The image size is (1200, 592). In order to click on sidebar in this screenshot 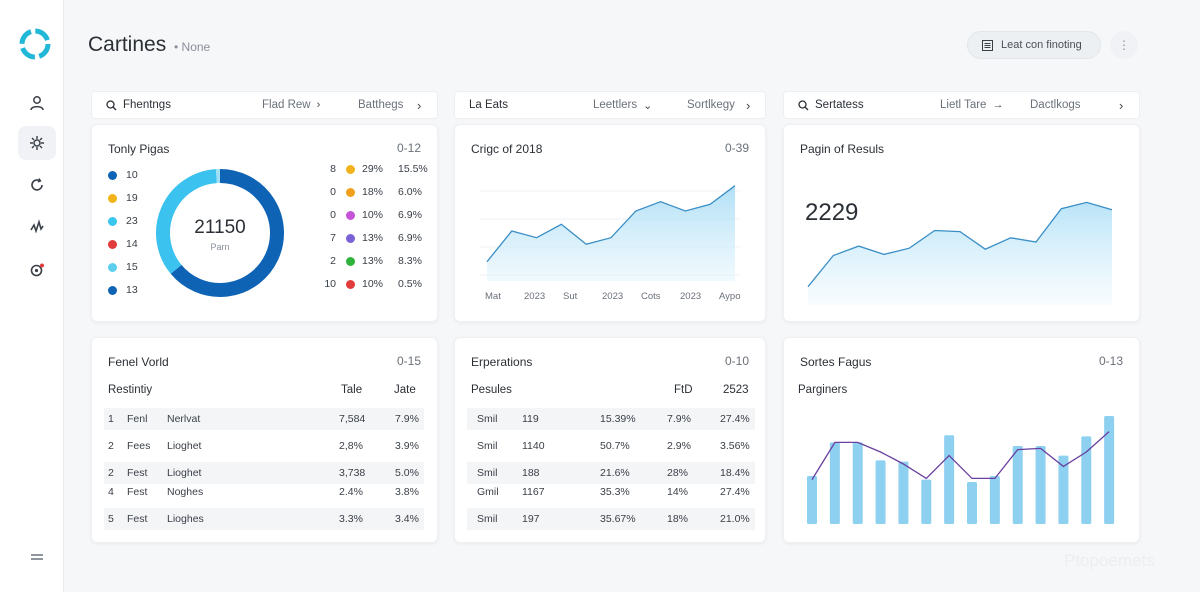, I will do `click(32, 296)`.